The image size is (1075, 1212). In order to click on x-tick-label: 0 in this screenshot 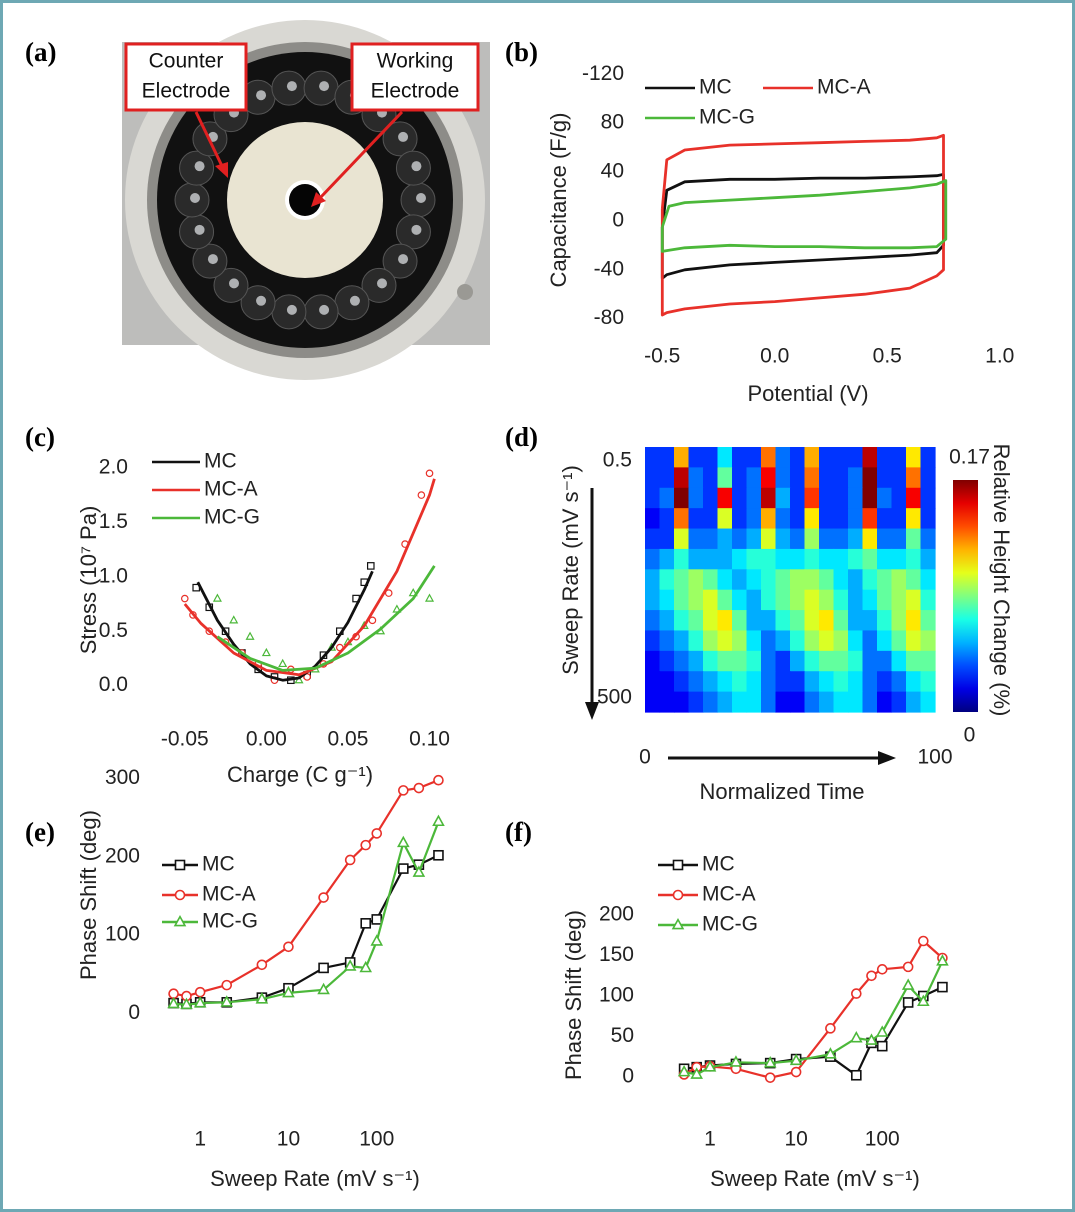, I will do `click(645, 757)`.